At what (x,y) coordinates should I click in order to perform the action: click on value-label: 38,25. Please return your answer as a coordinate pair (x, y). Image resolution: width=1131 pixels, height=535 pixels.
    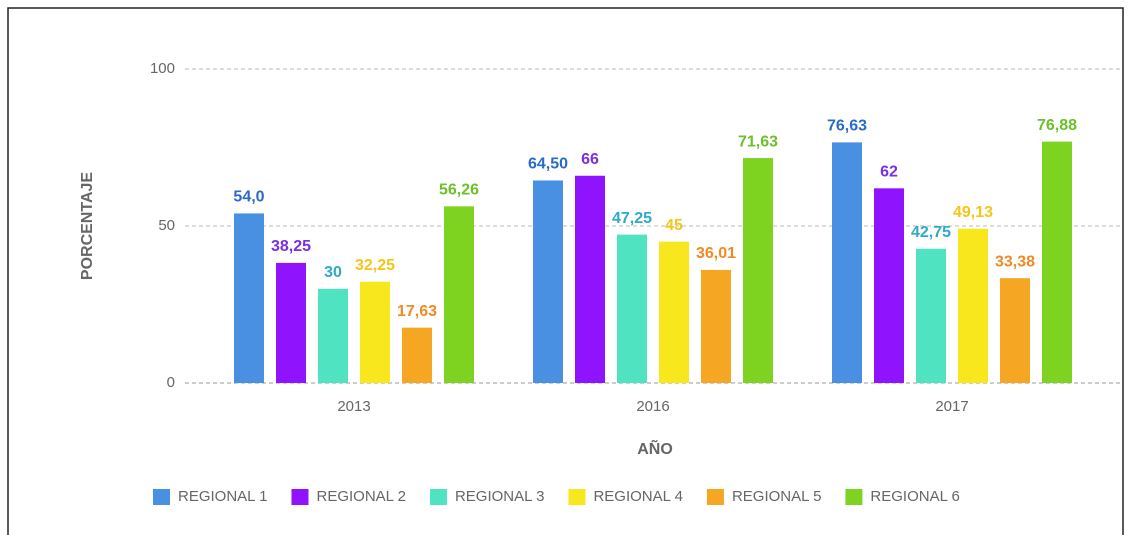
    Looking at the image, I should click on (291, 246).